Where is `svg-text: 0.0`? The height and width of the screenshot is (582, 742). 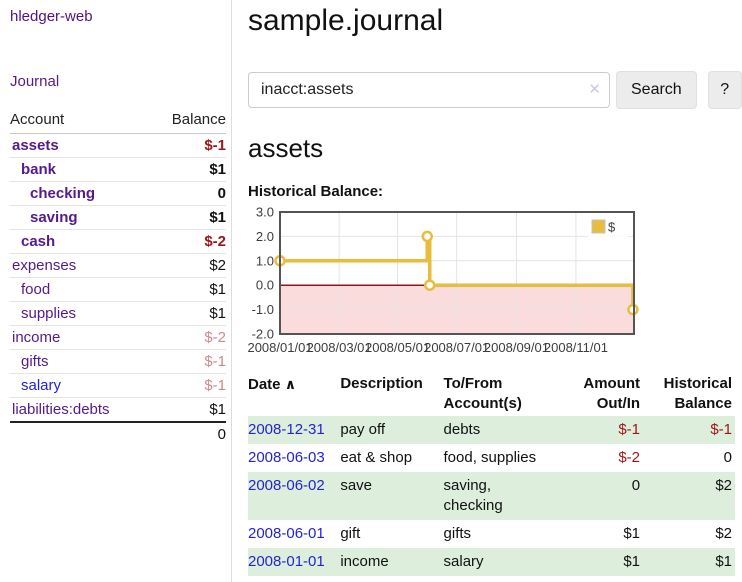
svg-text: 0.0 is located at coordinates (265, 285).